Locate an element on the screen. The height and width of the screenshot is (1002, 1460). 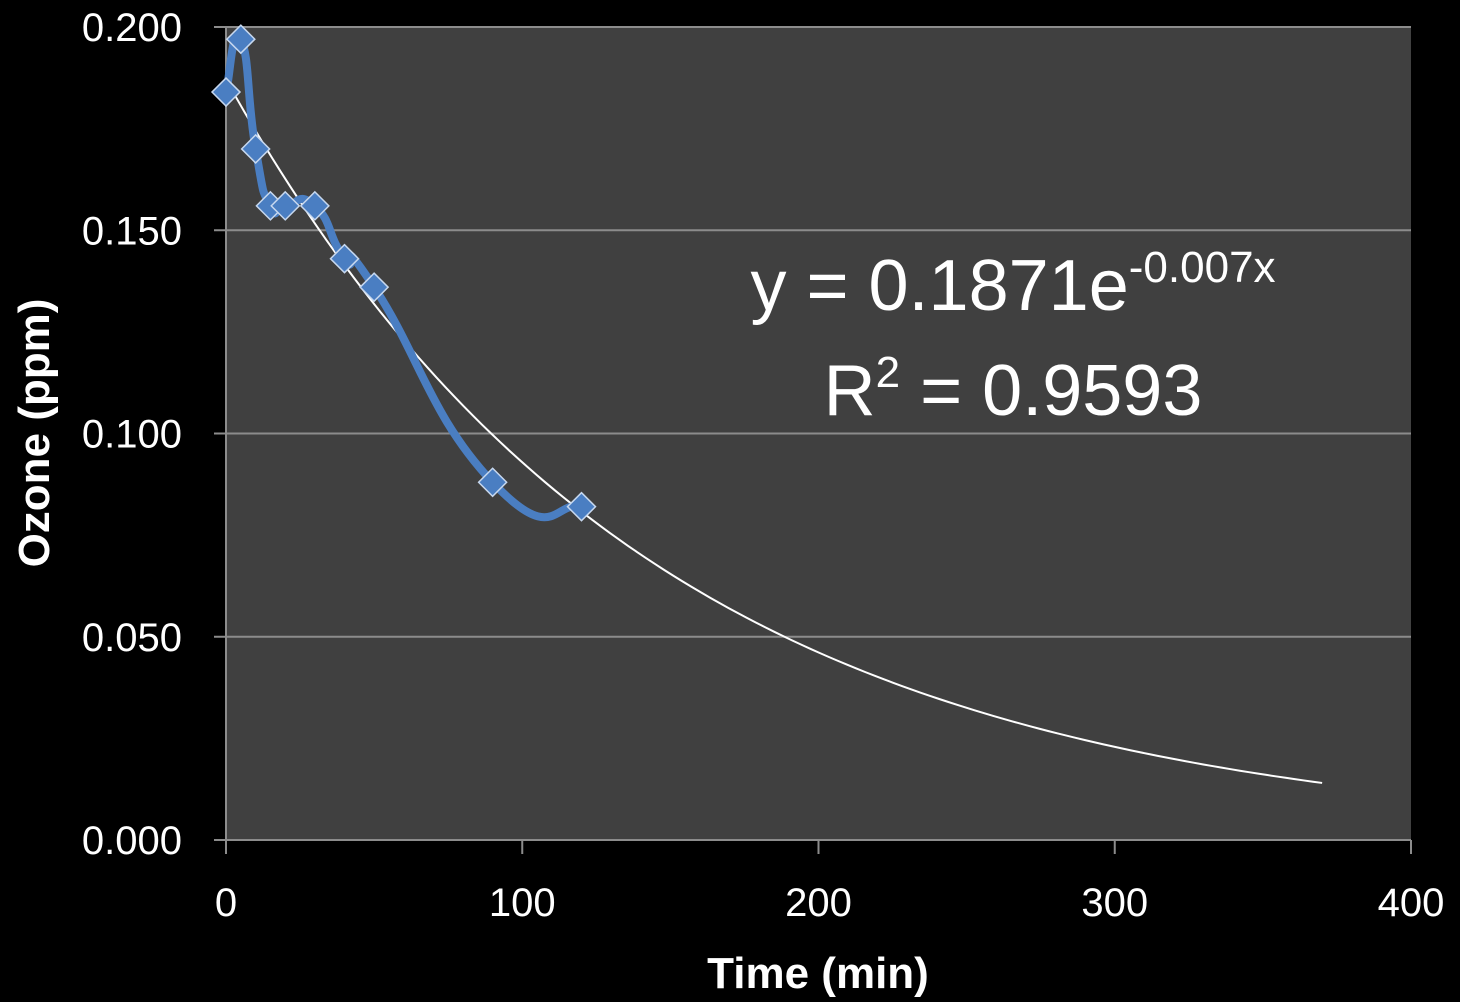
equation-exponent: -0.007x is located at coordinates (1202, 267).